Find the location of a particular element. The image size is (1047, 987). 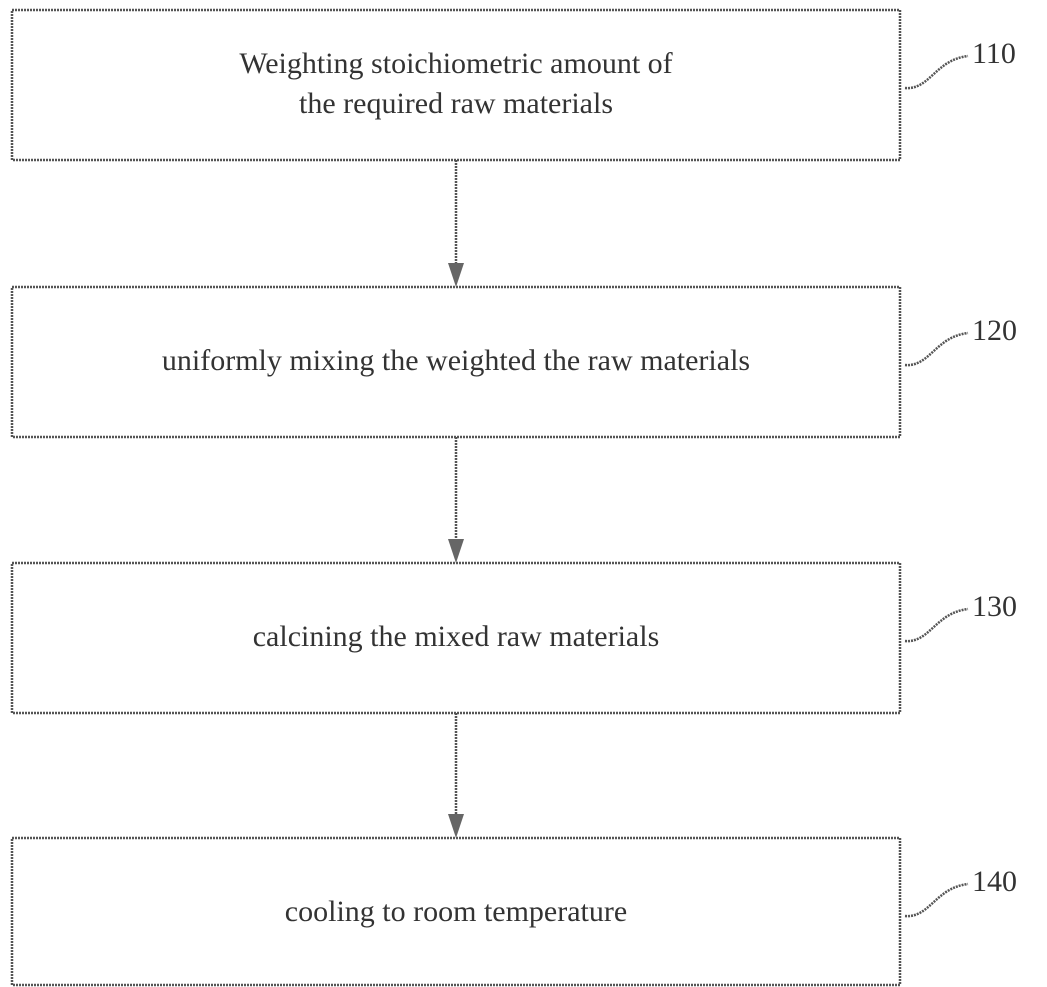

step-label: Weighting stoichiometric amount of is located at coordinates (455, 63).